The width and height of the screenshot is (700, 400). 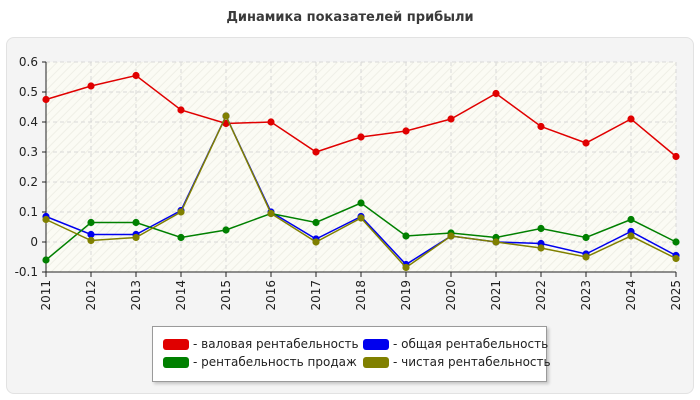 What do you see at coordinates (406, 295) in the screenshot?
I see `xtick-label: 2019` at bounding box center [406, 295].